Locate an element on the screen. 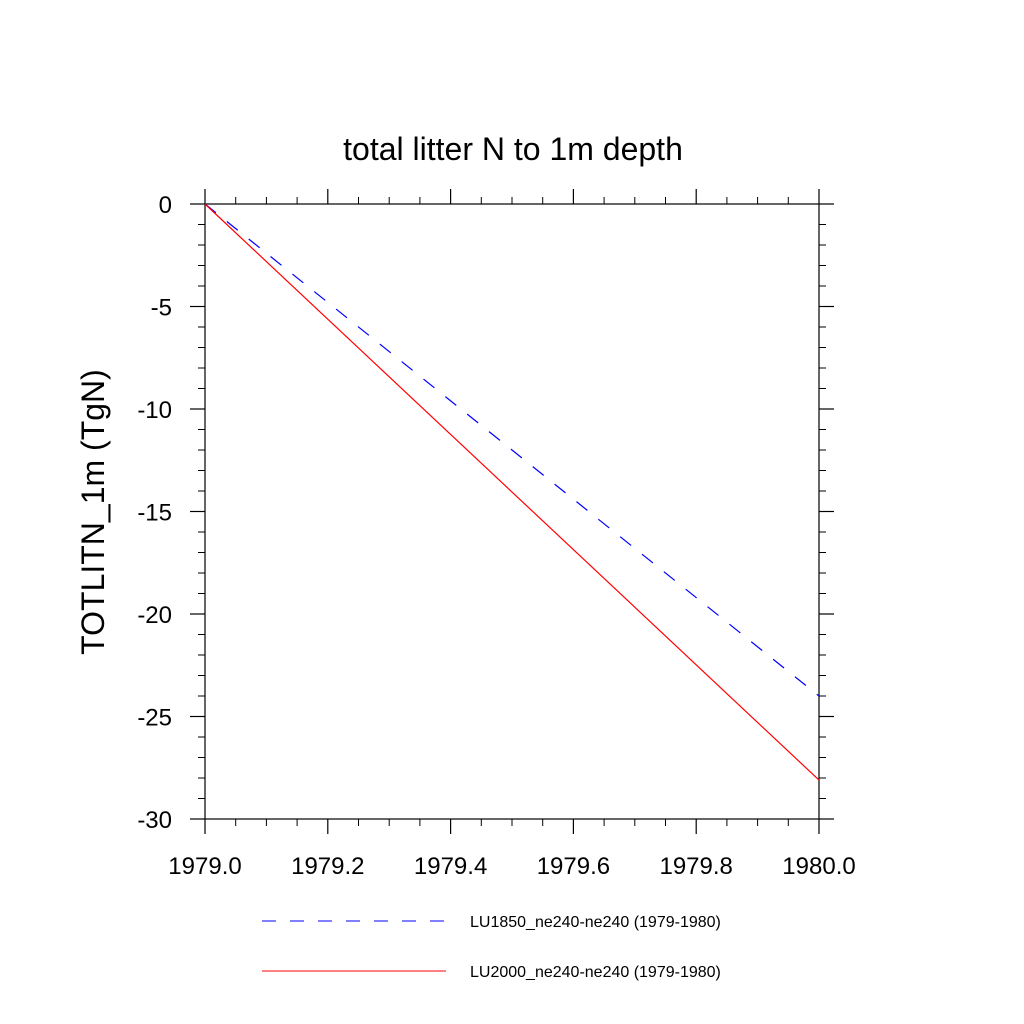 The height and width of the screenshot is (1024, 1024). legend-label-2: LU2000_ne240-ne240 (1979-1980) is located at coordinates (595, 972).